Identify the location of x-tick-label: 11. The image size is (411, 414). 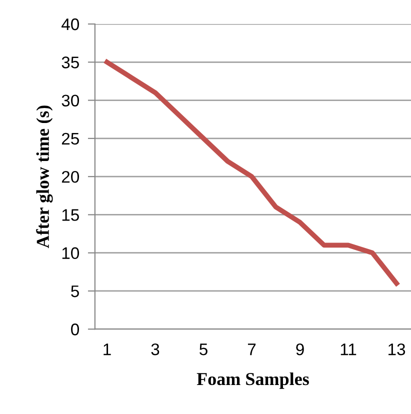
(348, 350).